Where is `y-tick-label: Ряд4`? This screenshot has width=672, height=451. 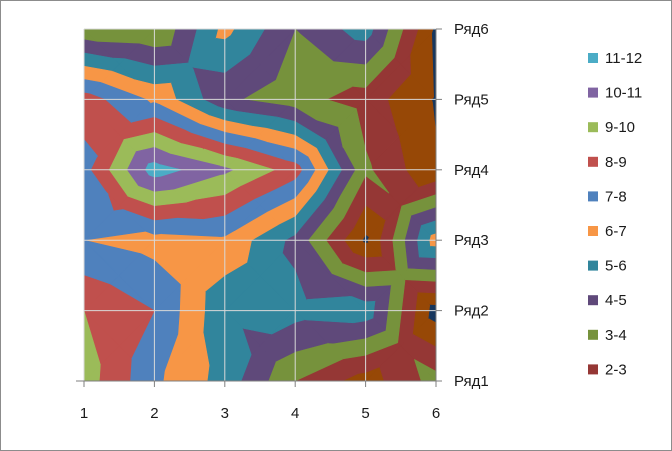 y-tick-label: Ряд4 is located at coordinates (471, 170).